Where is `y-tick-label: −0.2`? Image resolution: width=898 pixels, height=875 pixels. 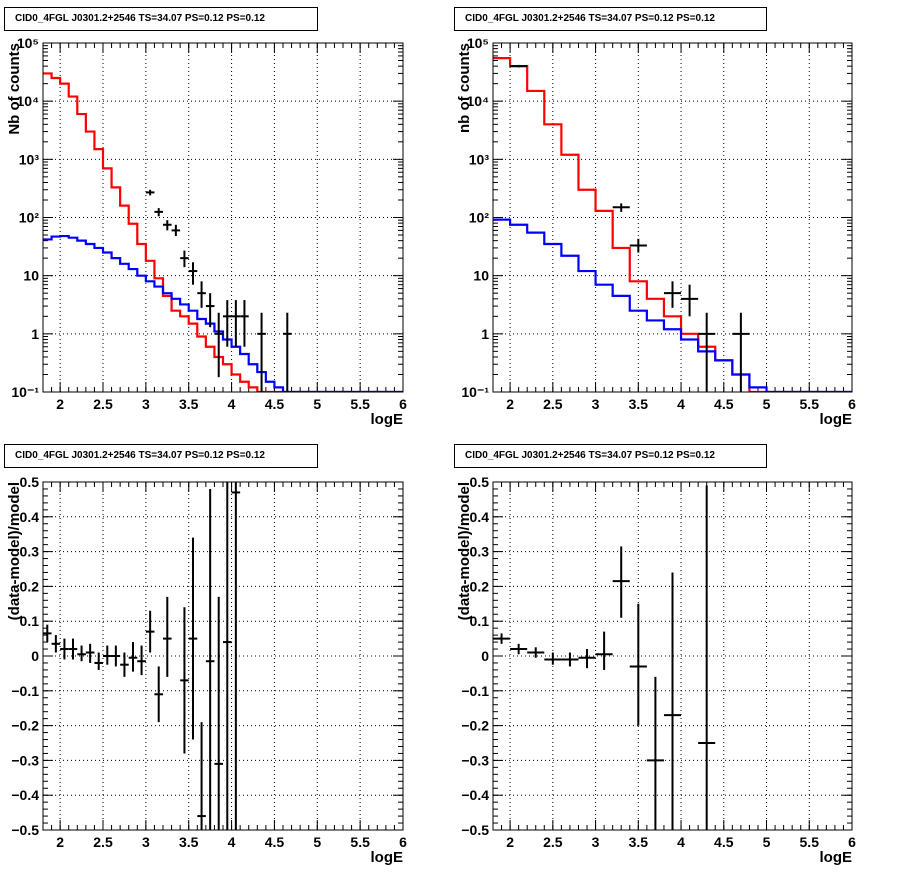
y-tick-label: −0.2 is located at coordinates (25, 726).